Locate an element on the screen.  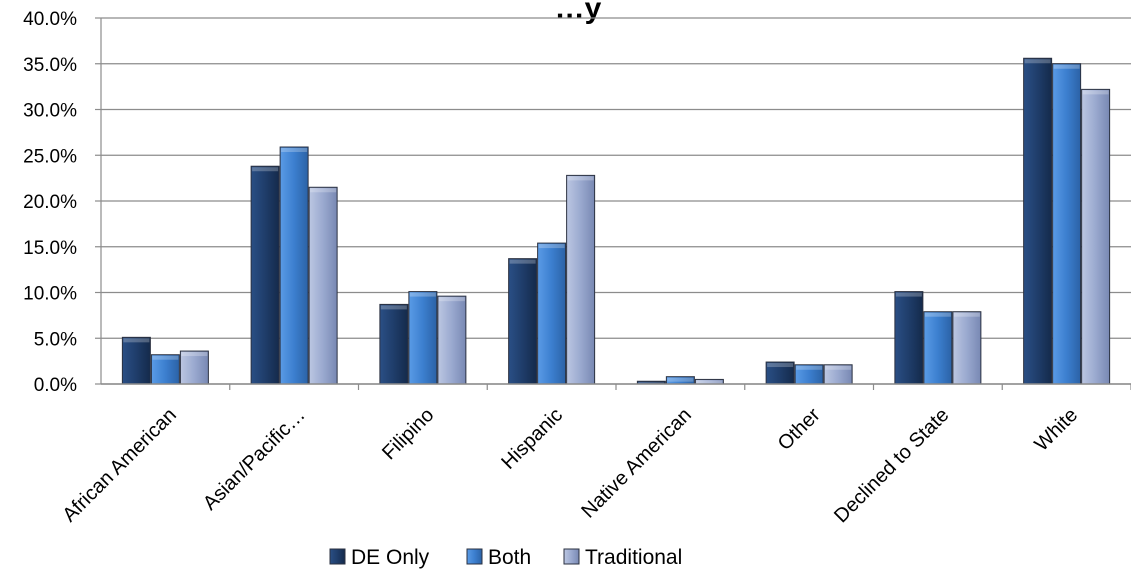
legend-item: DE Only is located at coordinates (379, 557).